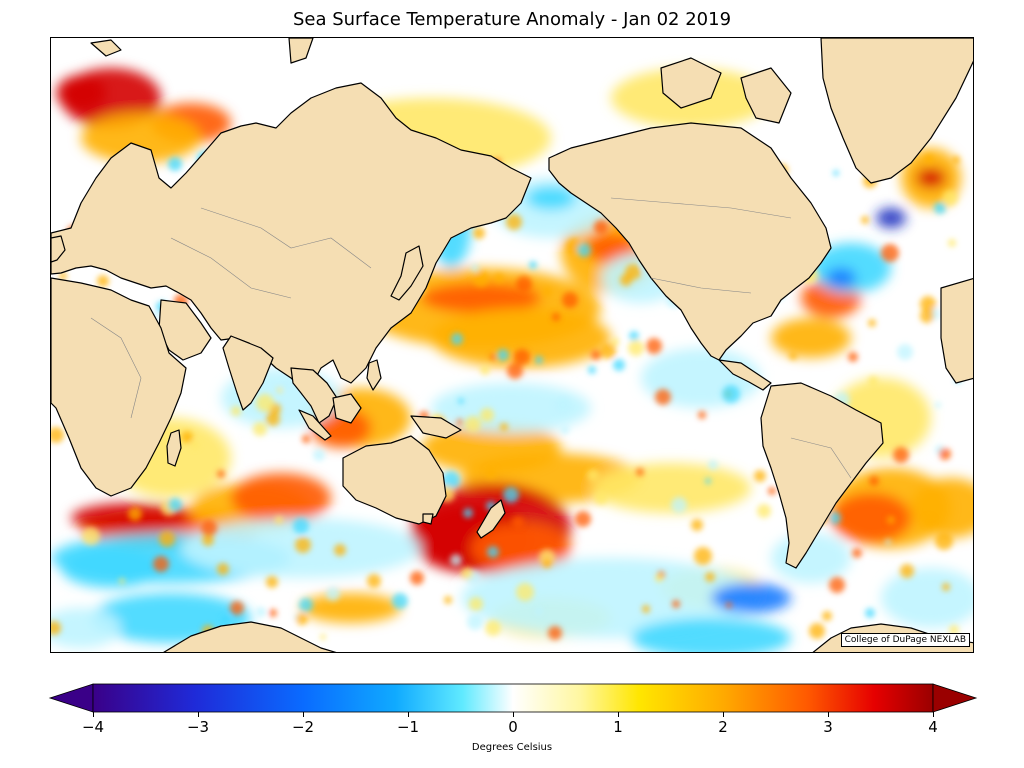  I want to click on landmass-svalbard, so click(106, 48).